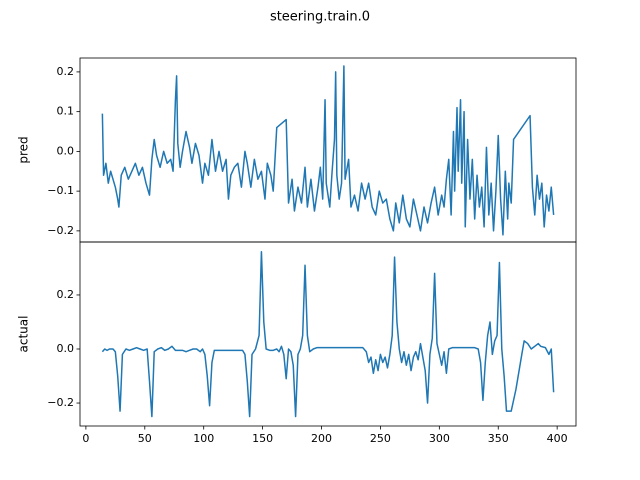 This screenshot has width=640, height=480. What do you see at coordinates (498, 438) in the screenshot?
I see `x-tick-label: 350` at bounding box center [498, 438].